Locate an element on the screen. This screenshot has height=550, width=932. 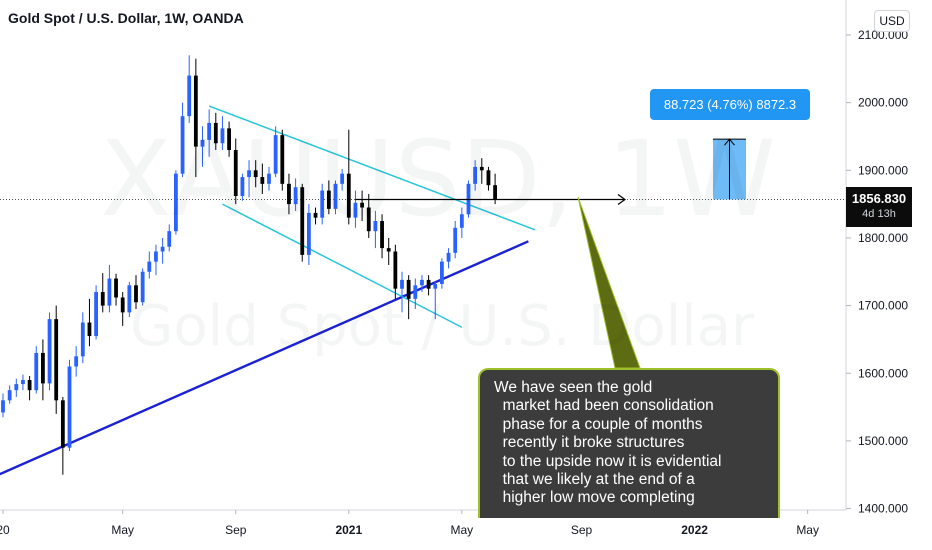
x-tick-label: 20 is located at coordinates (5, 530).